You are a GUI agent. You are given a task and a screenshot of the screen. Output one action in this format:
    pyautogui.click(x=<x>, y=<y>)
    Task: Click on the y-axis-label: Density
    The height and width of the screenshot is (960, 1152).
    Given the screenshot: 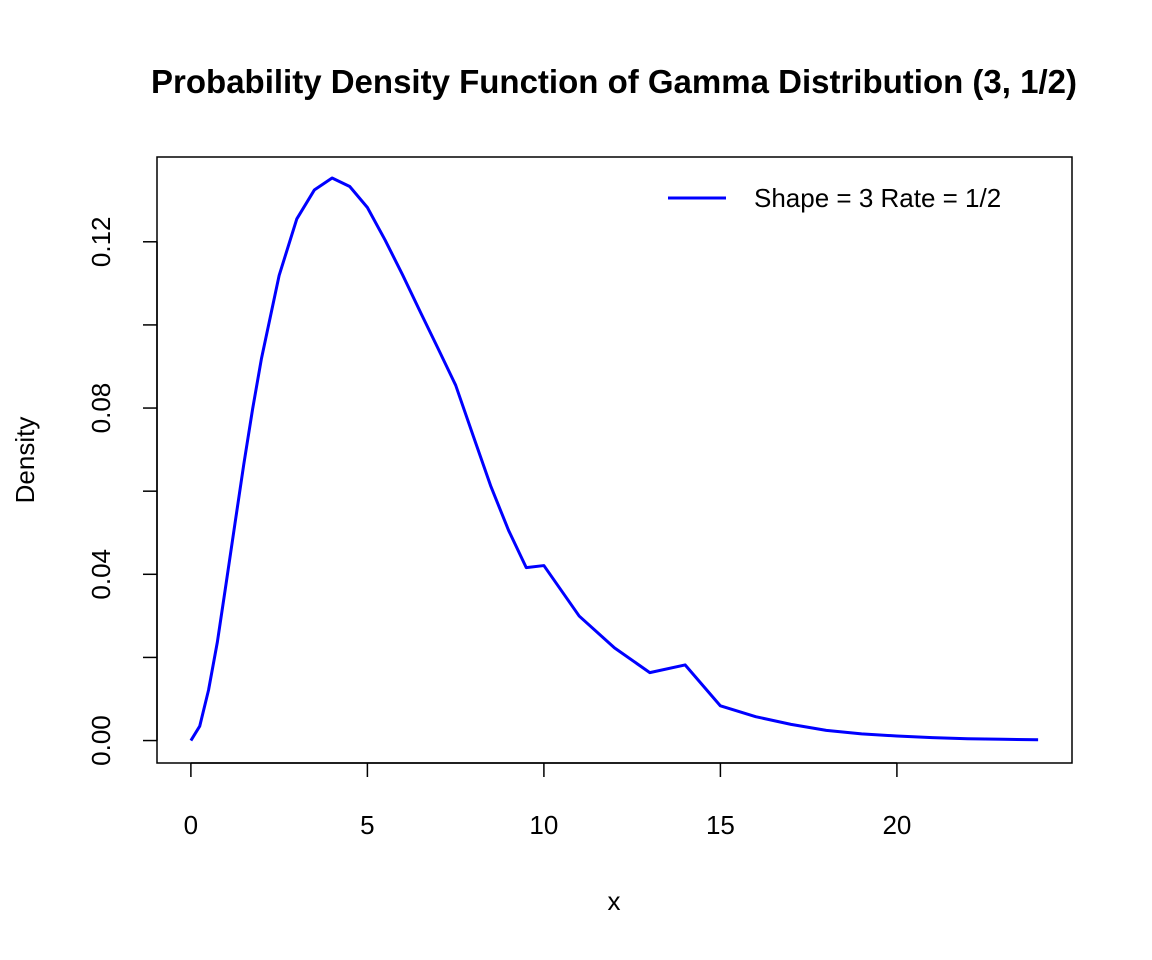 What is the action you would take?
    pyautogui.click(x=25, y=460)
    